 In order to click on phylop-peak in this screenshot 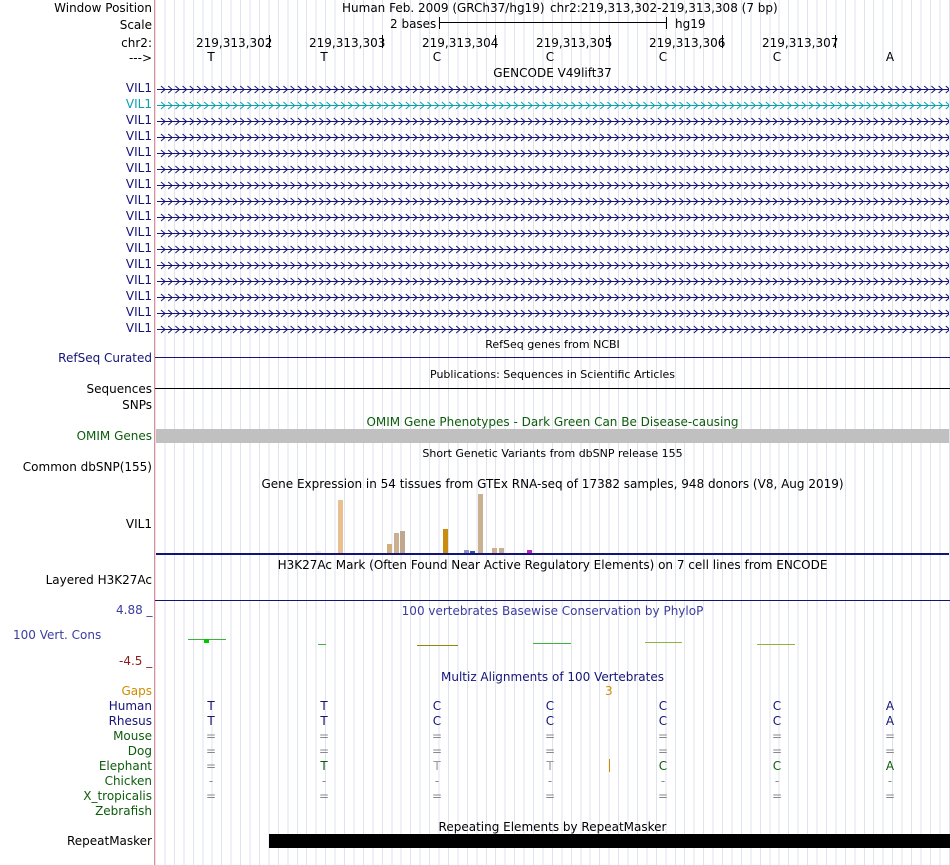, I will do `click(206, 641)`.